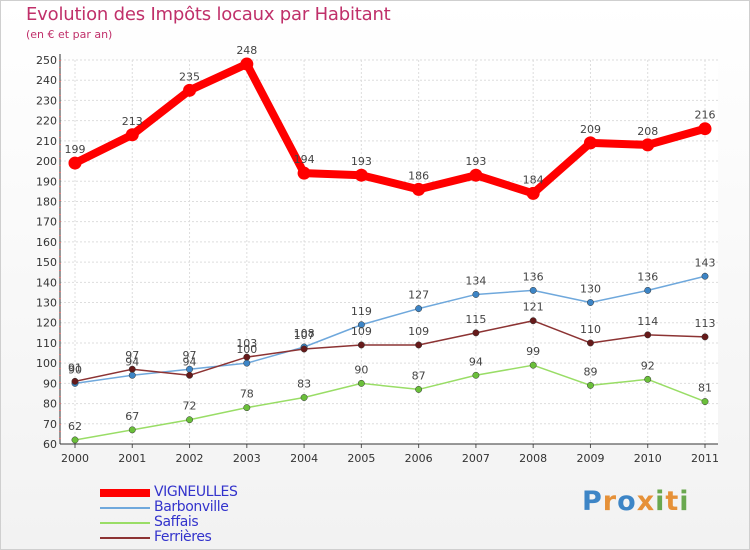 The image size is (750, 550). What do you see at coordinates (660, 501) in the screenshot?
I see `logo-letter: i` at bounding box center [660, 501].